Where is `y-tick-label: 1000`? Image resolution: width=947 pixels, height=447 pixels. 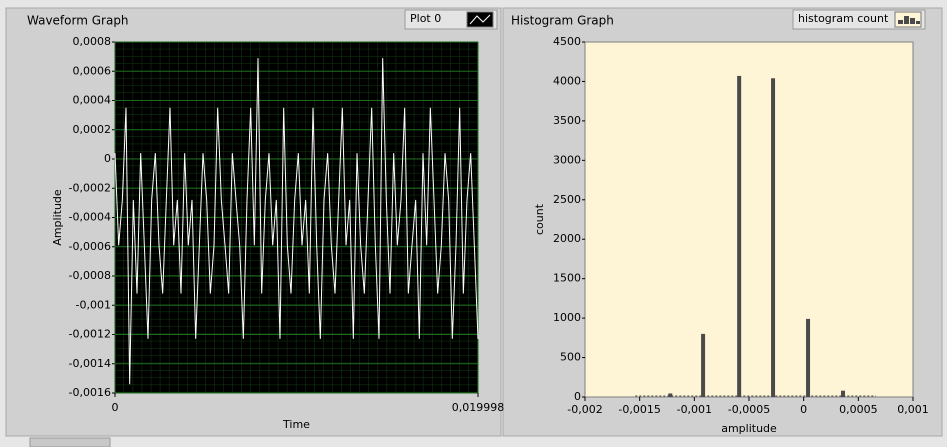
y-tick-label: 1000 is located at coordinates (567, 317).